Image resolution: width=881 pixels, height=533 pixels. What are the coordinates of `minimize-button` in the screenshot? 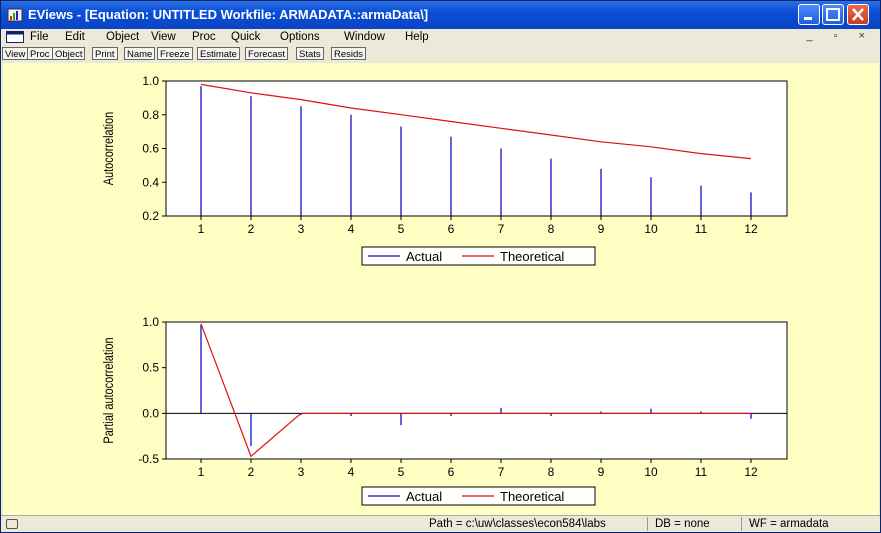 It's located at (809, 14).